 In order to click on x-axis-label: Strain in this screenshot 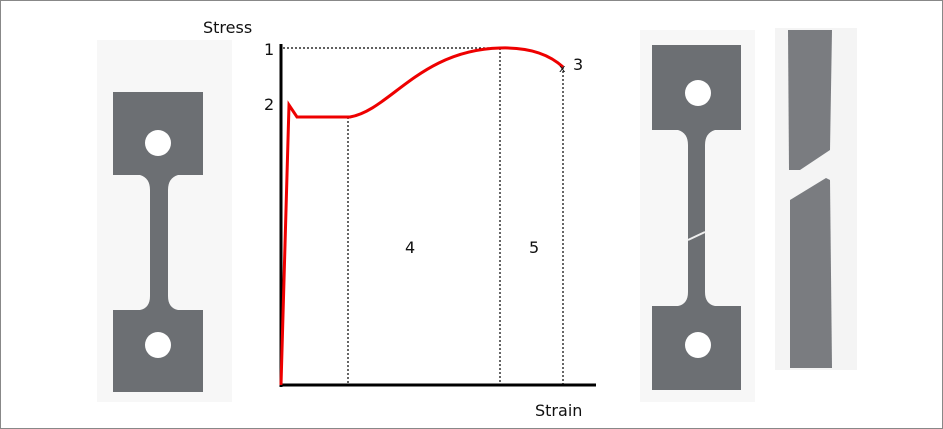, I will do `click(558, 410)`.